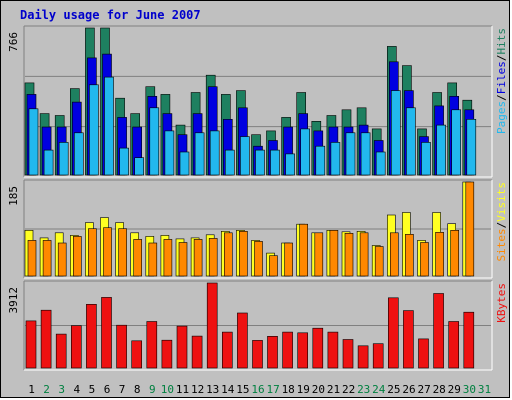 Image resolution: width=512 pixels, height=400 pixels. Describe the element at coordinates (61, 389) in the screenshot. I see `day-label-3: 3` at that location.